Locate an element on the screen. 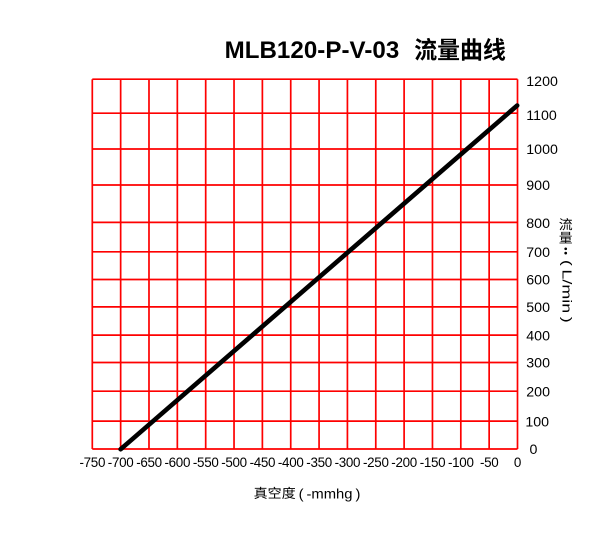 This screenshot has height=557, width=607. svg-text: -750 is located at coordinates (92, 462).